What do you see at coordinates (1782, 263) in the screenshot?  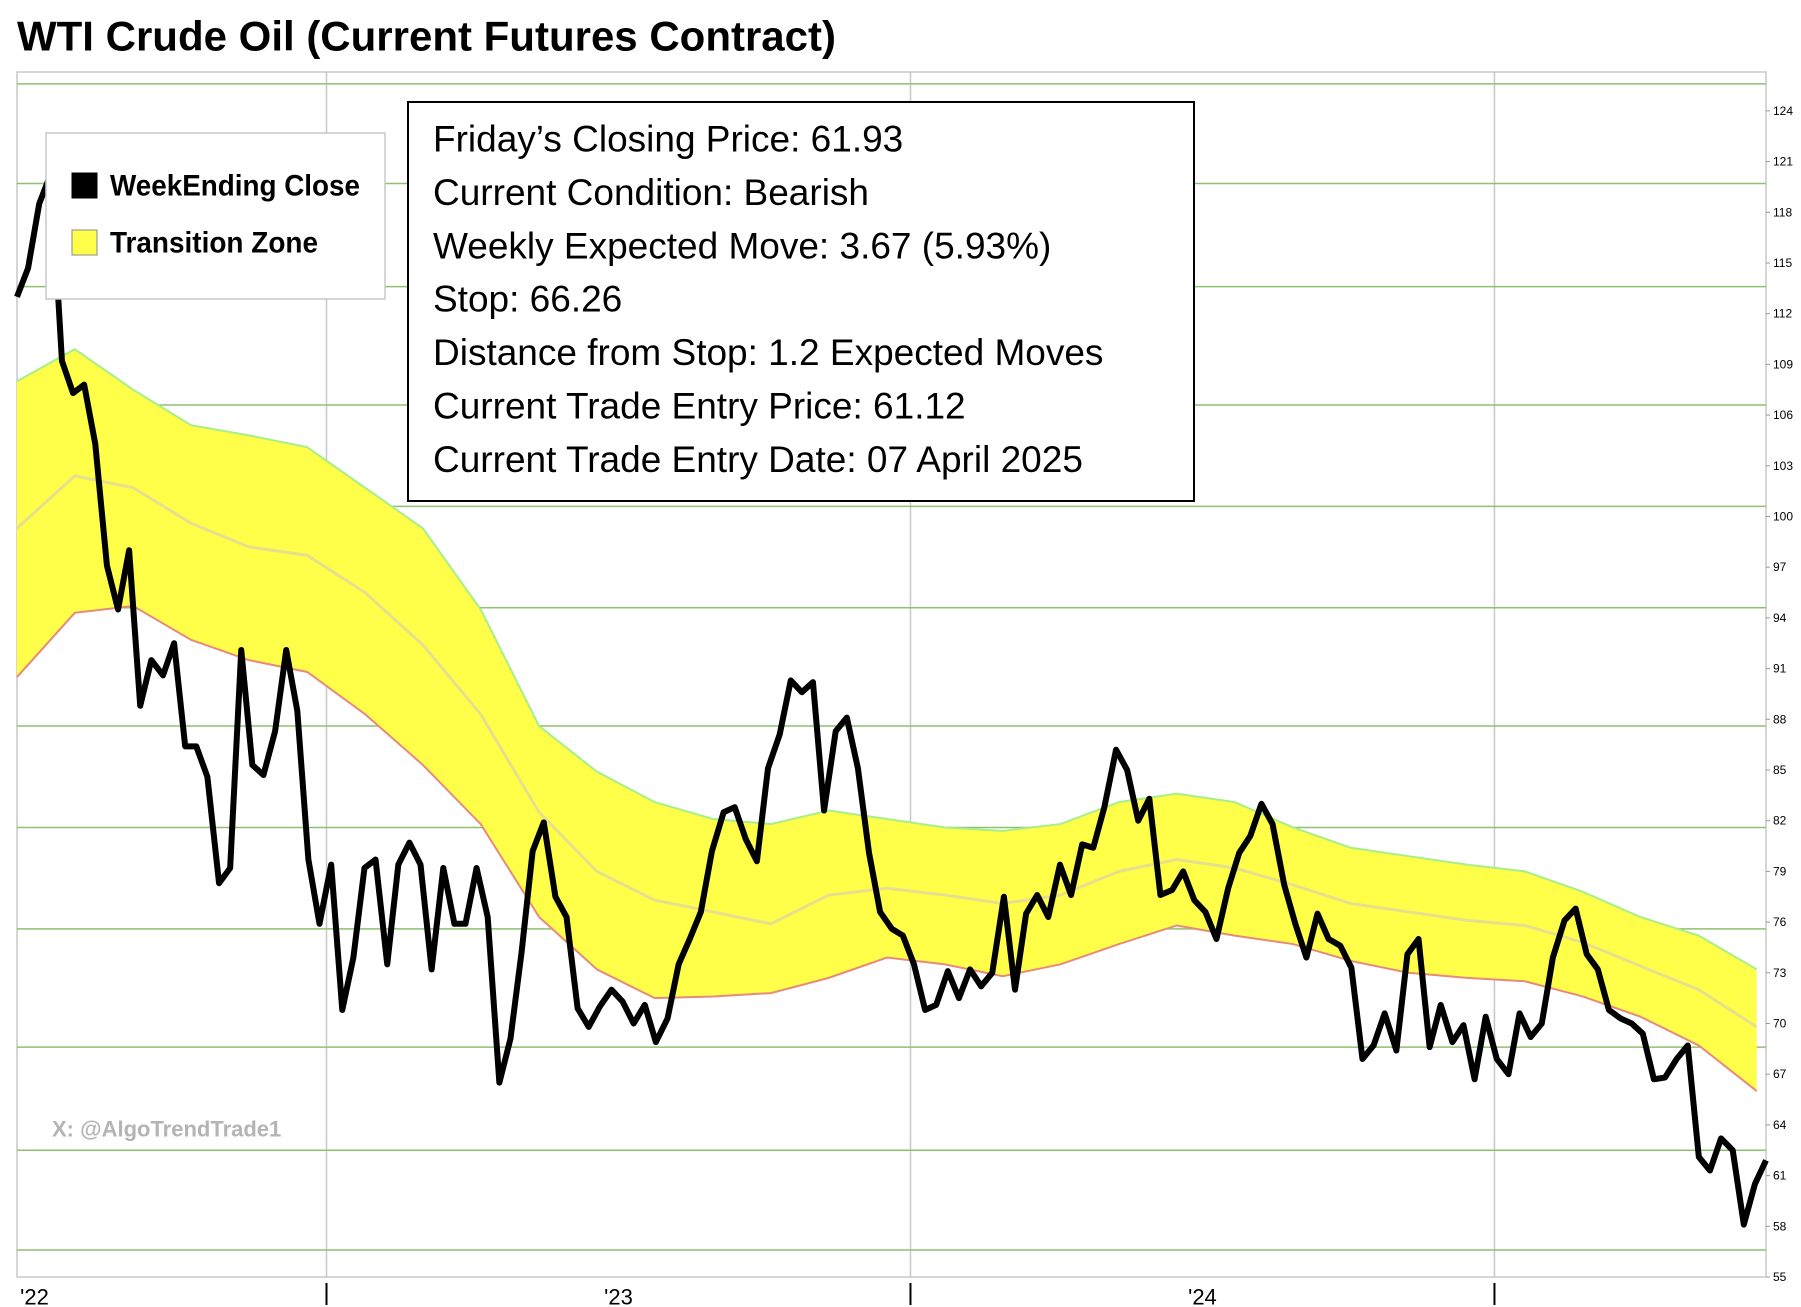 I see `y-tick-label: 115` at bounding box center [1782, 263].